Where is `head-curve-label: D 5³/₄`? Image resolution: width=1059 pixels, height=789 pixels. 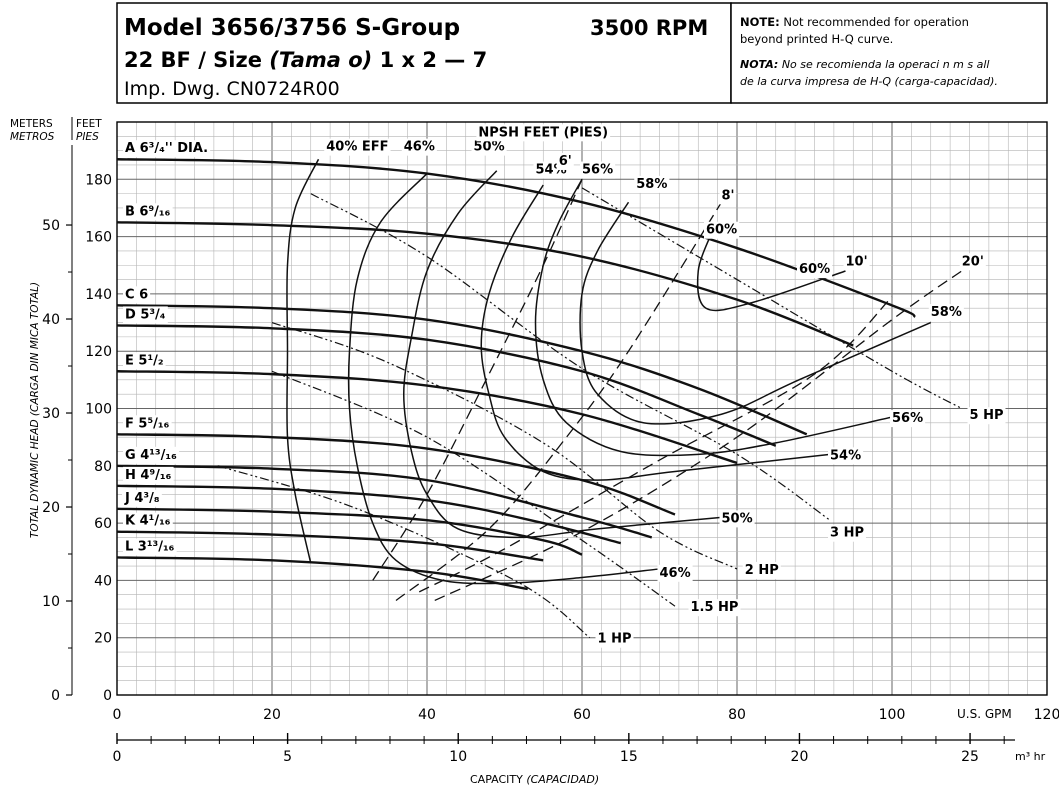
head-curve-label: D 5³/₄ is located at coordinates (145, 314).